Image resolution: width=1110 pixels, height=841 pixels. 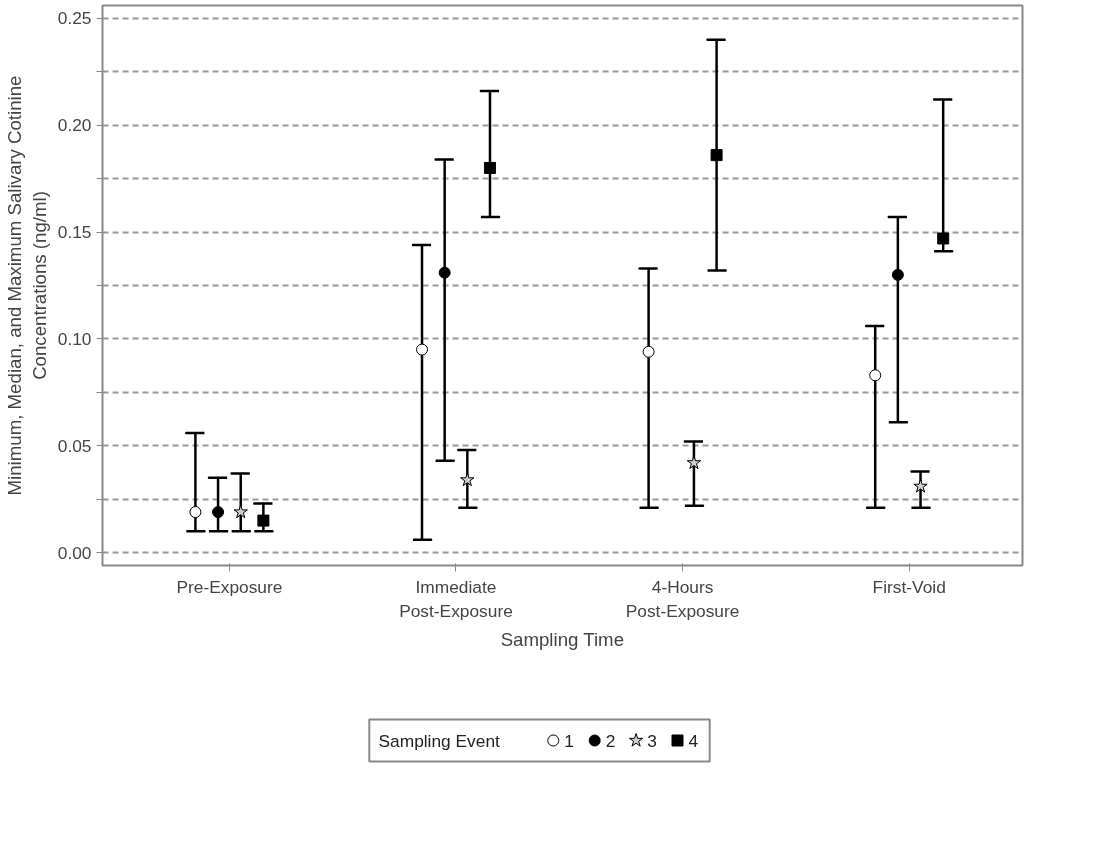 What do you see at coordinates (682, 598) in the screenshot?
I see `x-tick-label: 4-Hours Post-Exposure` at bounding box center [682, 598].